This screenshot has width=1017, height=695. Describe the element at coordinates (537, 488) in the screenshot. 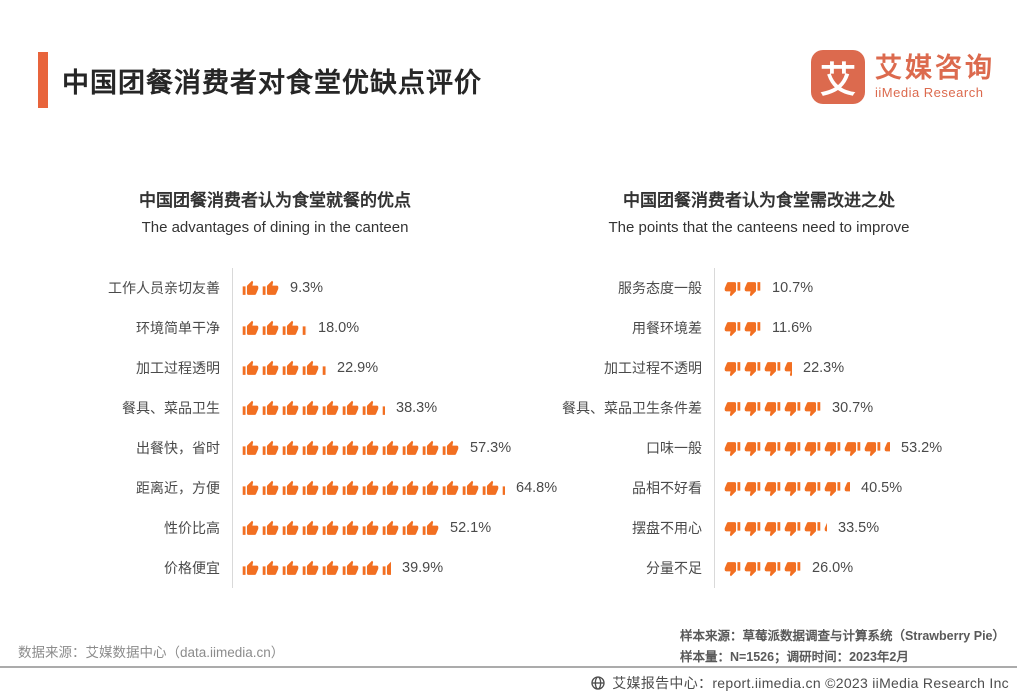

I see `row-value: 64.8%` at that location.